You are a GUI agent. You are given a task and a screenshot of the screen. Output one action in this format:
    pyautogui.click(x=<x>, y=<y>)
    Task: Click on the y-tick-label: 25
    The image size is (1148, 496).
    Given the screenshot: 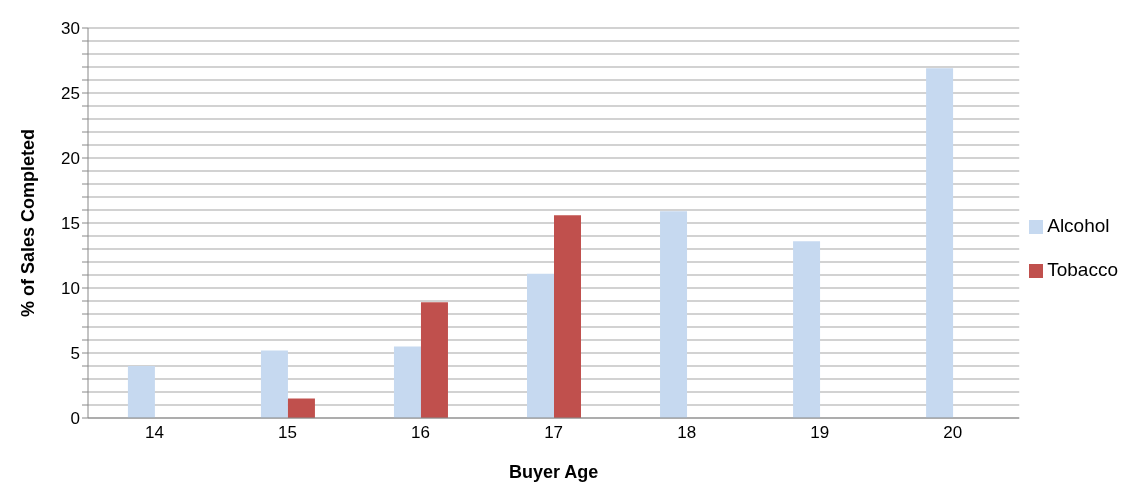 What is the action you would take?
    pyautogui.click(x=70, y=94)
    